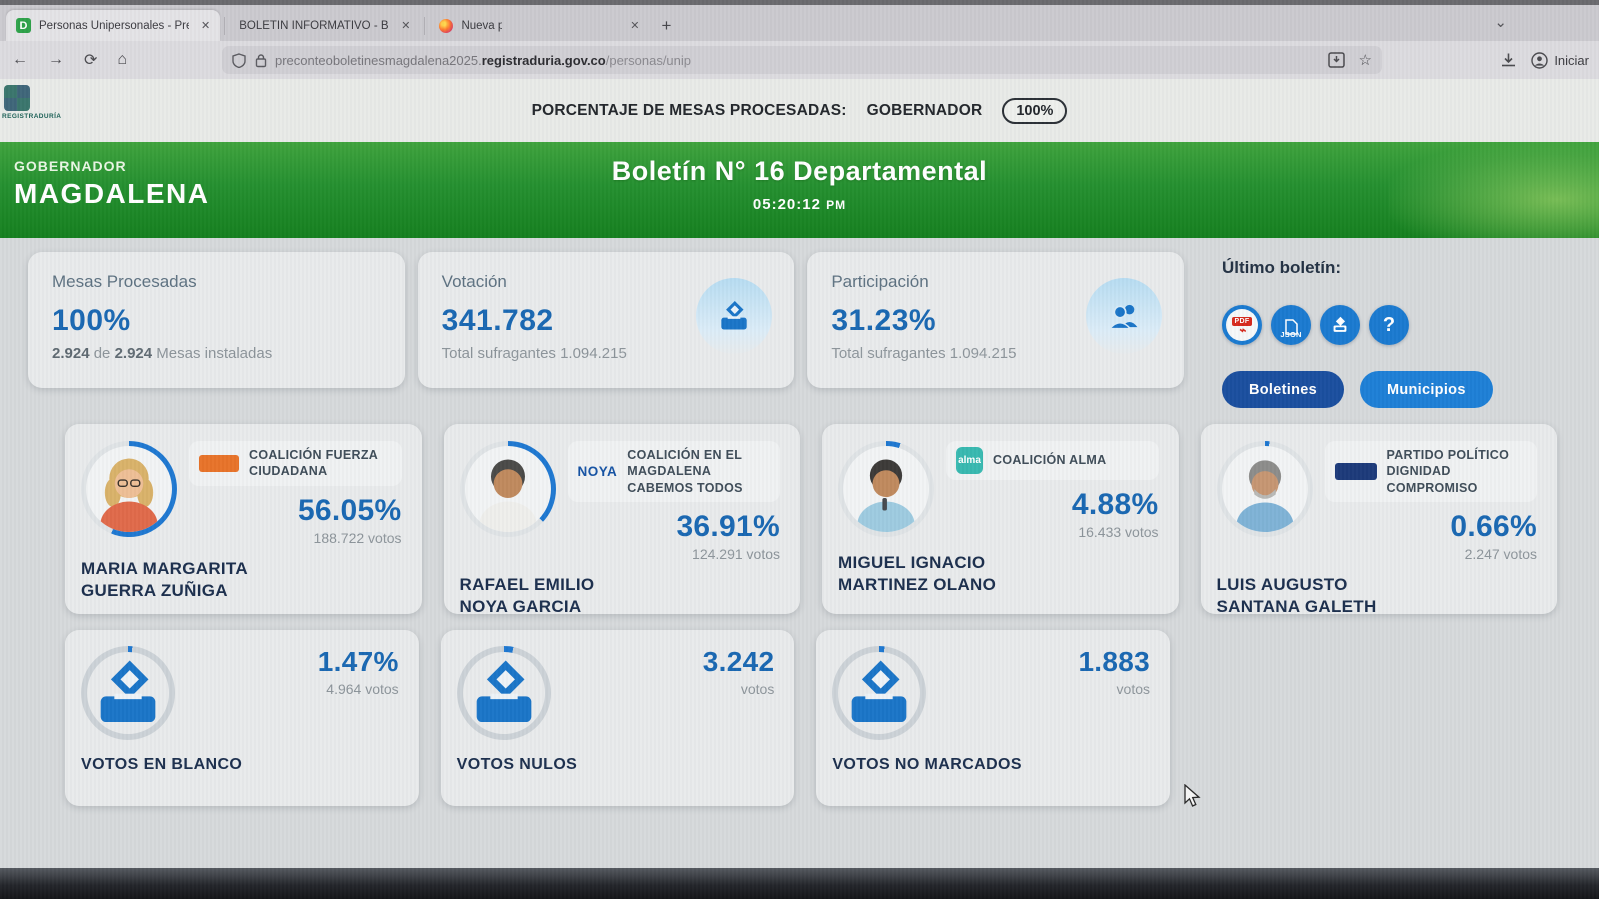  I want to click on list-tabs-chevron-icon: ⌄, so click(1500, 22).